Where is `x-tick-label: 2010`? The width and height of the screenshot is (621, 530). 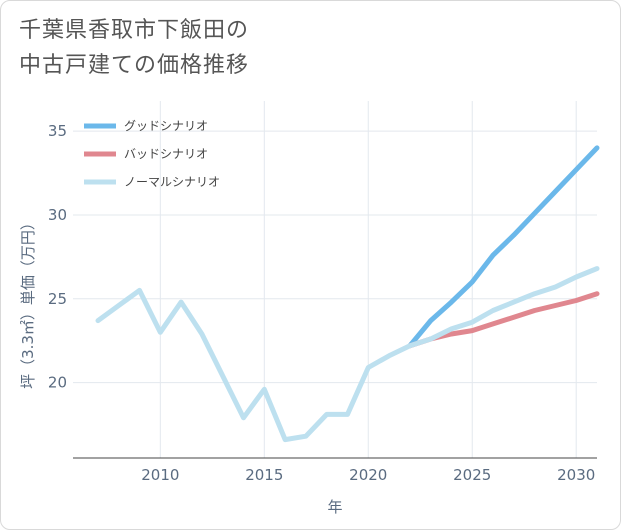 x-tick-label: 2010 is located at coordinates (160, 475).